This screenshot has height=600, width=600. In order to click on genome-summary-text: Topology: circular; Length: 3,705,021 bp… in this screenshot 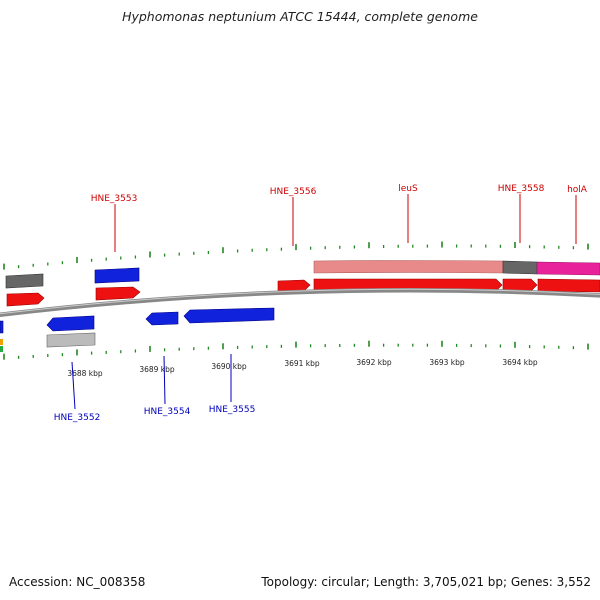, I will do `click(426, 582)`.